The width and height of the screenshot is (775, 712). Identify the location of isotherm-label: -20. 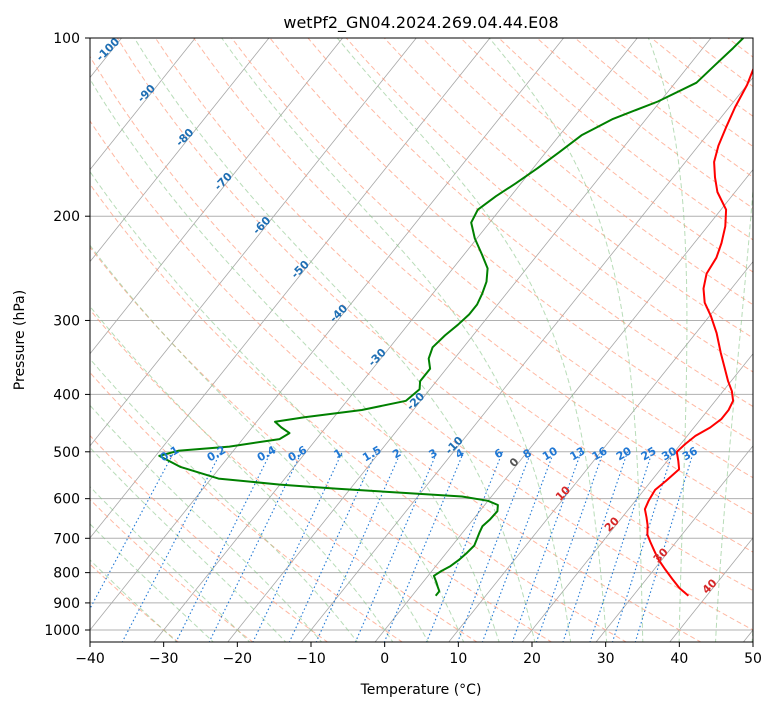
(415, 401).